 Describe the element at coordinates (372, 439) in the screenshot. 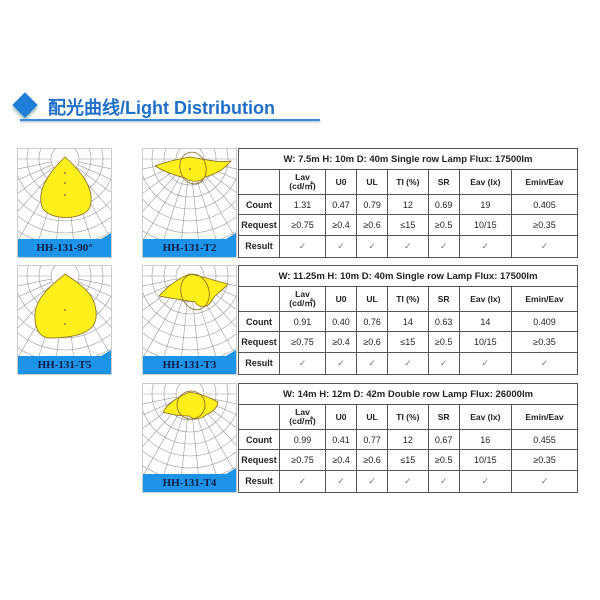

I see `table-cell: 0.77` at that location.